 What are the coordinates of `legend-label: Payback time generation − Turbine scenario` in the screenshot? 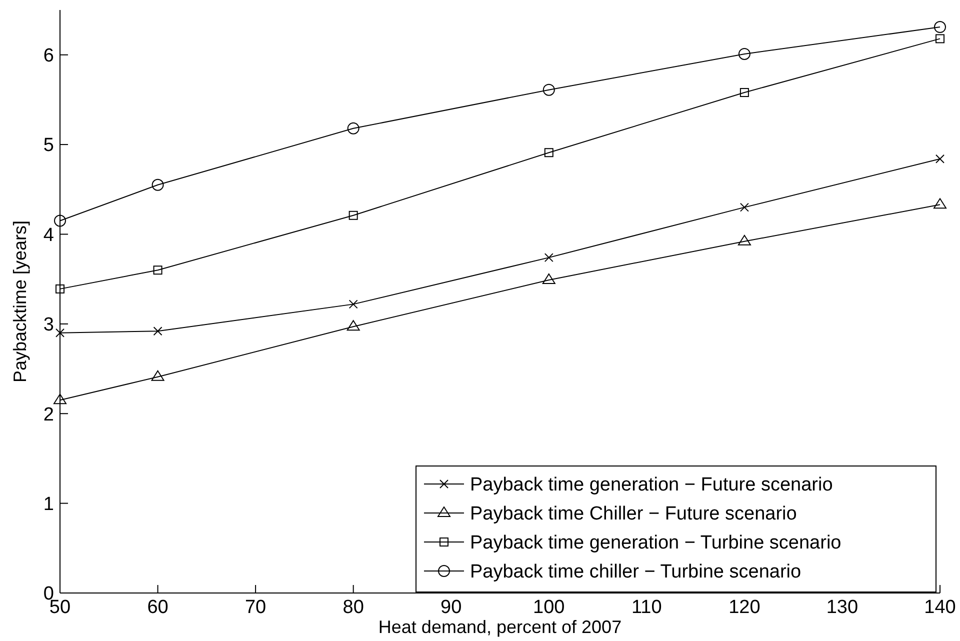 It's located at (656, 543).